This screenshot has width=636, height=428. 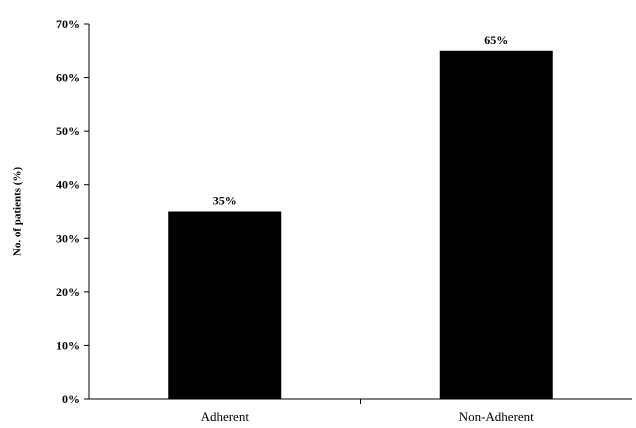 I want to click on y-tick-label: 40%, so click(x=68, y=185).